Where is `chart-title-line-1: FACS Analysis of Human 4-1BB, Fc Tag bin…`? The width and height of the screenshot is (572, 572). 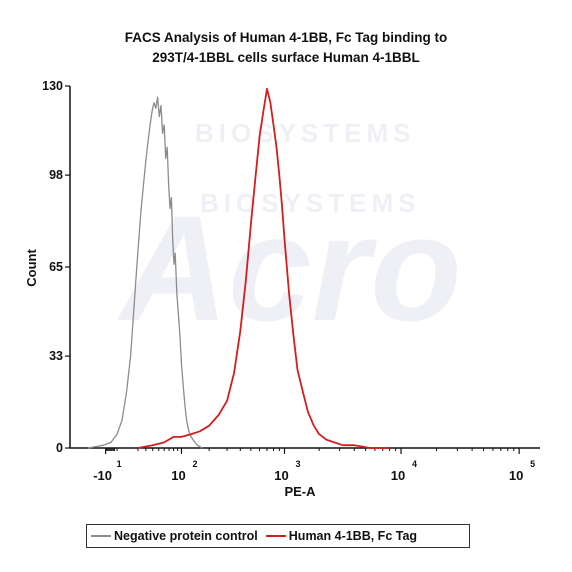
chart-title-line-1: FACS Analysis of Human 4-1BB, Fc Tag bin… is located at coordinates (286, 37).